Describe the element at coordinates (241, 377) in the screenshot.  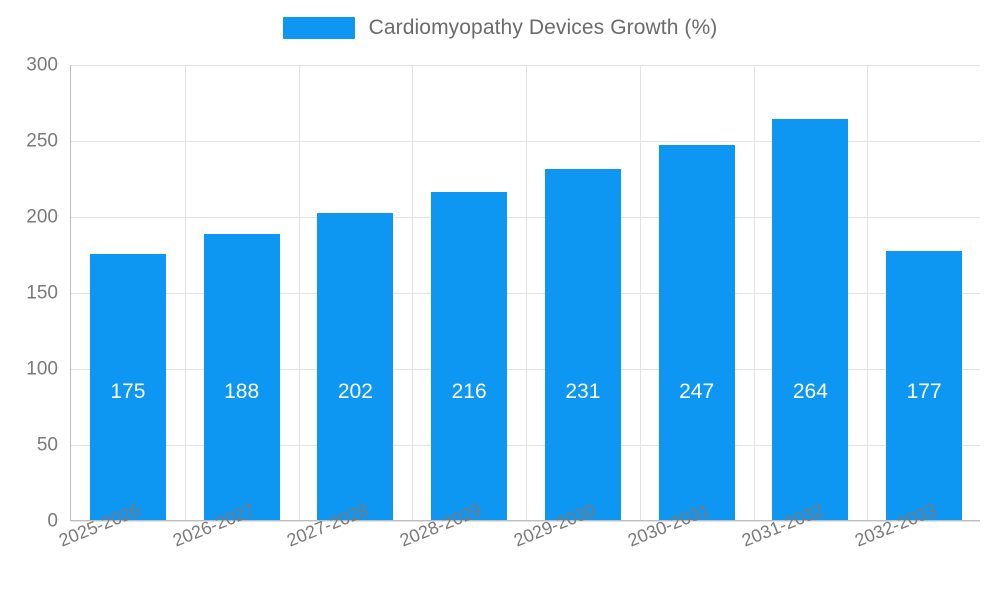
I see `bar: 188` at that location.